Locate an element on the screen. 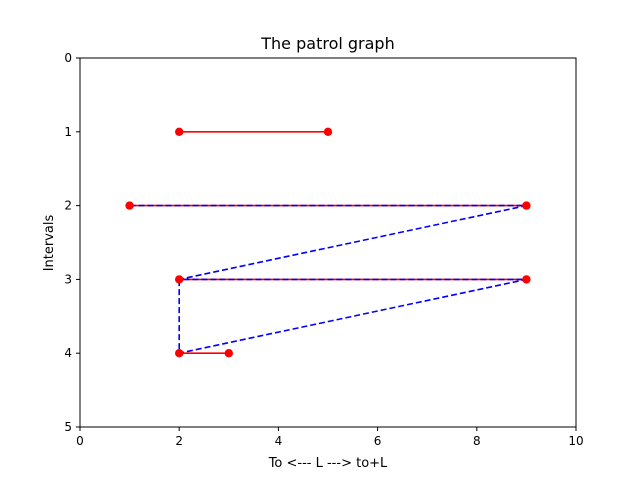 The image size is (640, 480). x-axis-label: To <--- L ---> to+L is located at coordinates (328, 463).